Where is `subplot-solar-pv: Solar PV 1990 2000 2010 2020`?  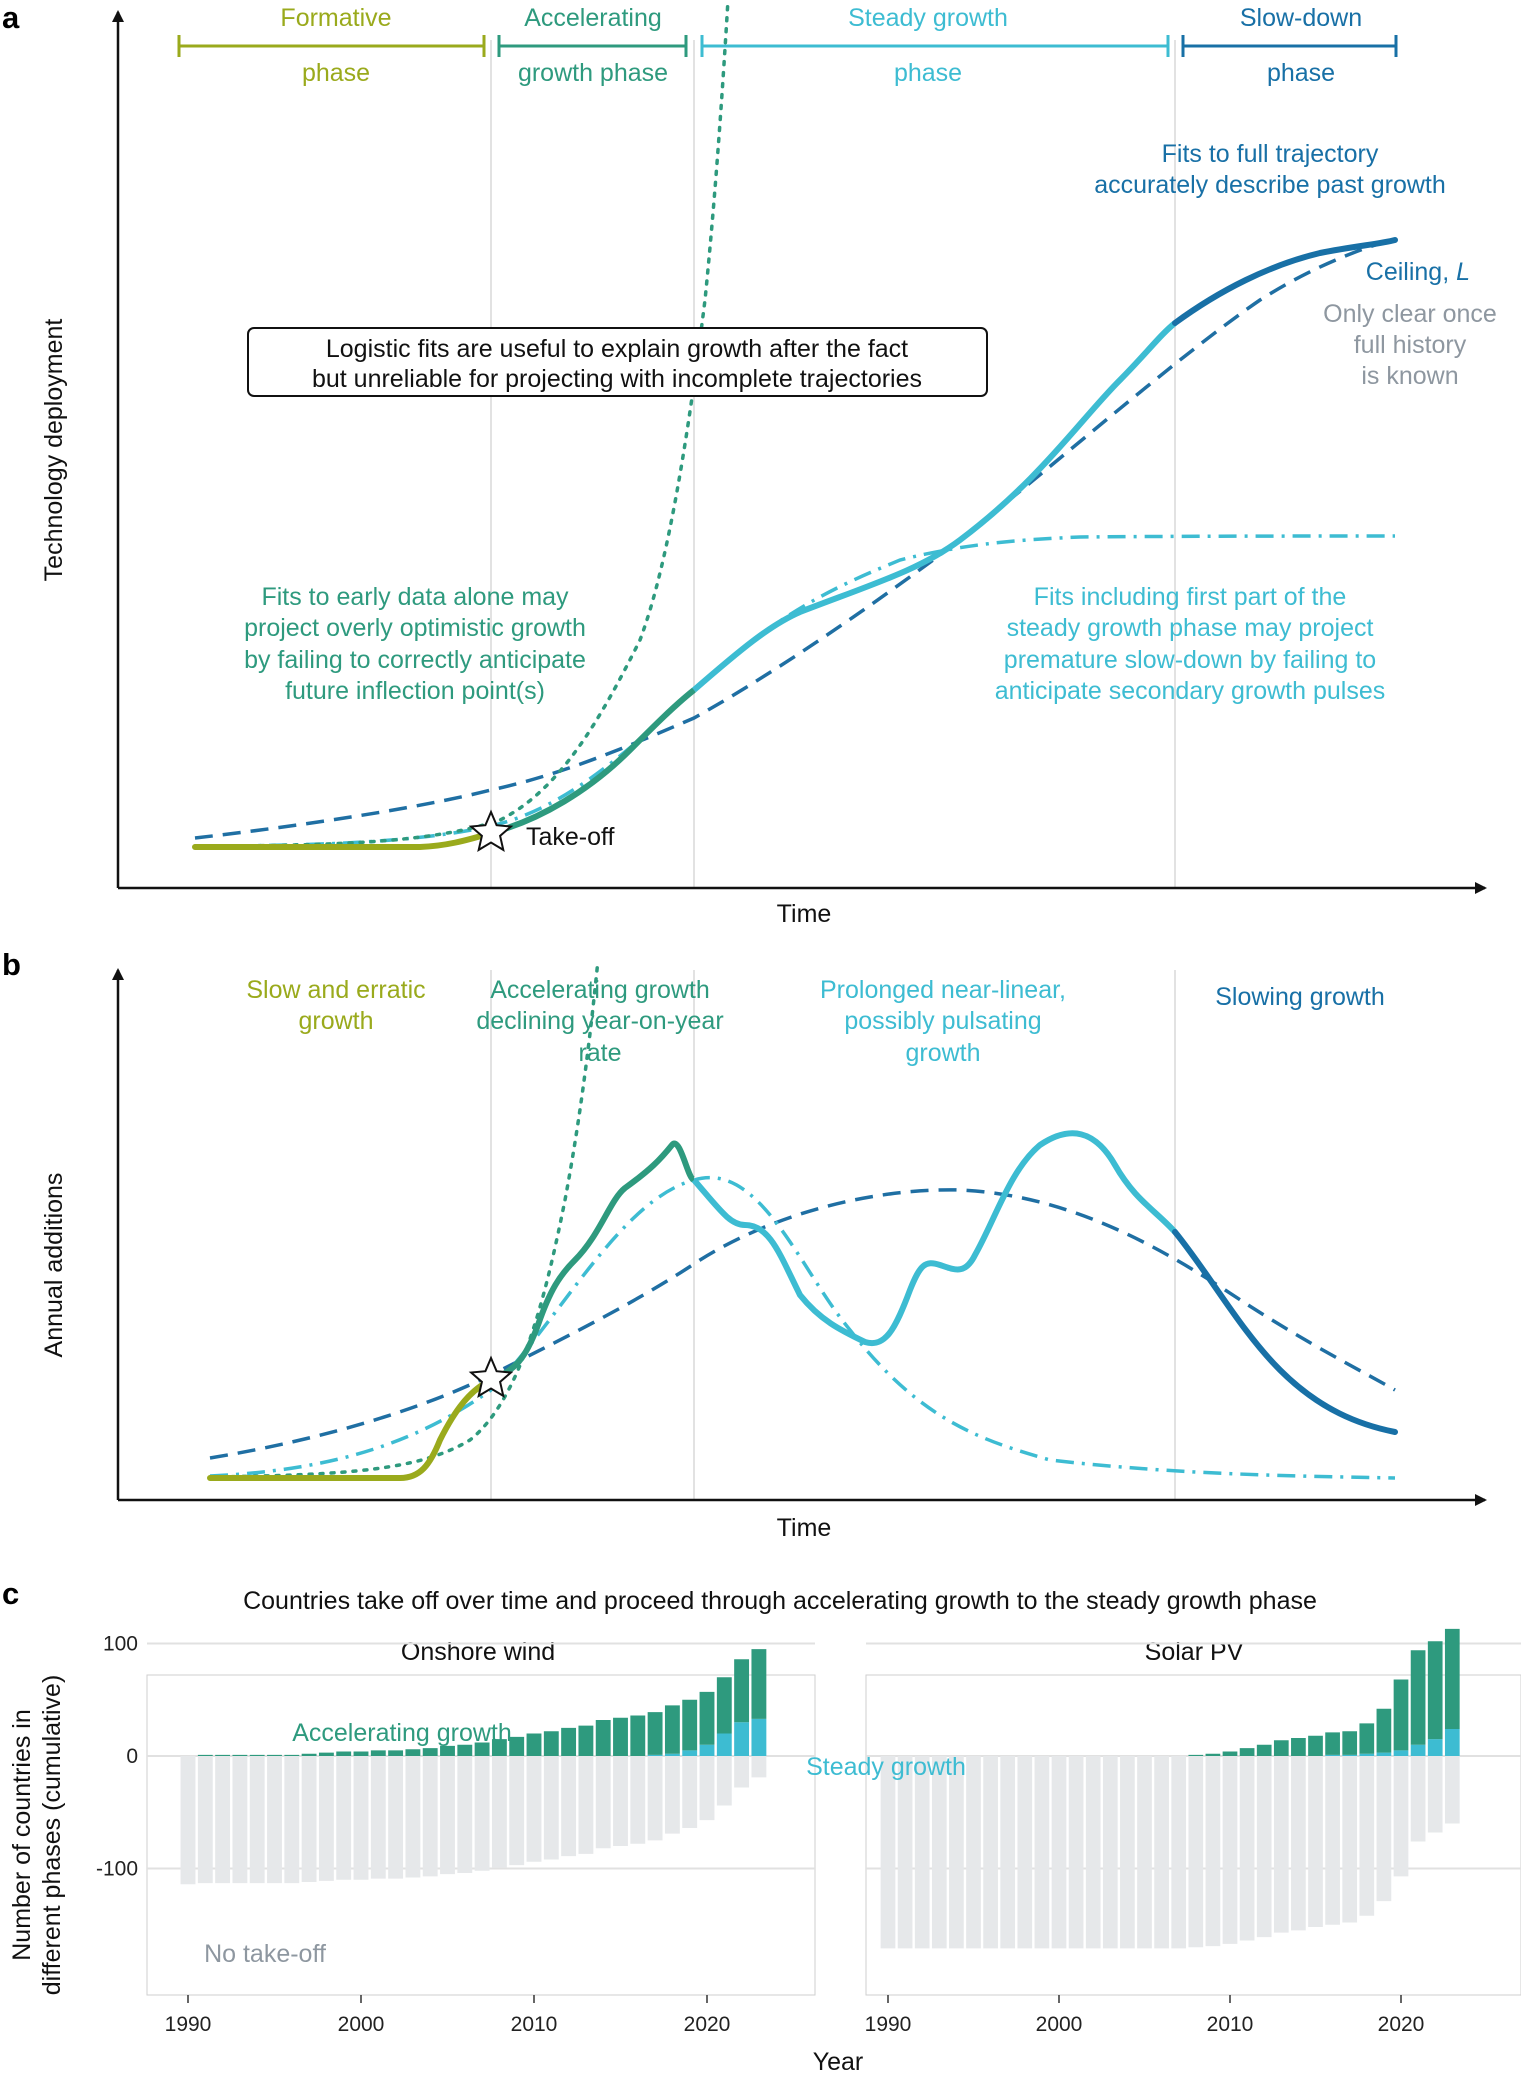 subplot-solar-pv: Solar PV 1990 2000 2010 2020 is located at coordinates (1193, 1832).